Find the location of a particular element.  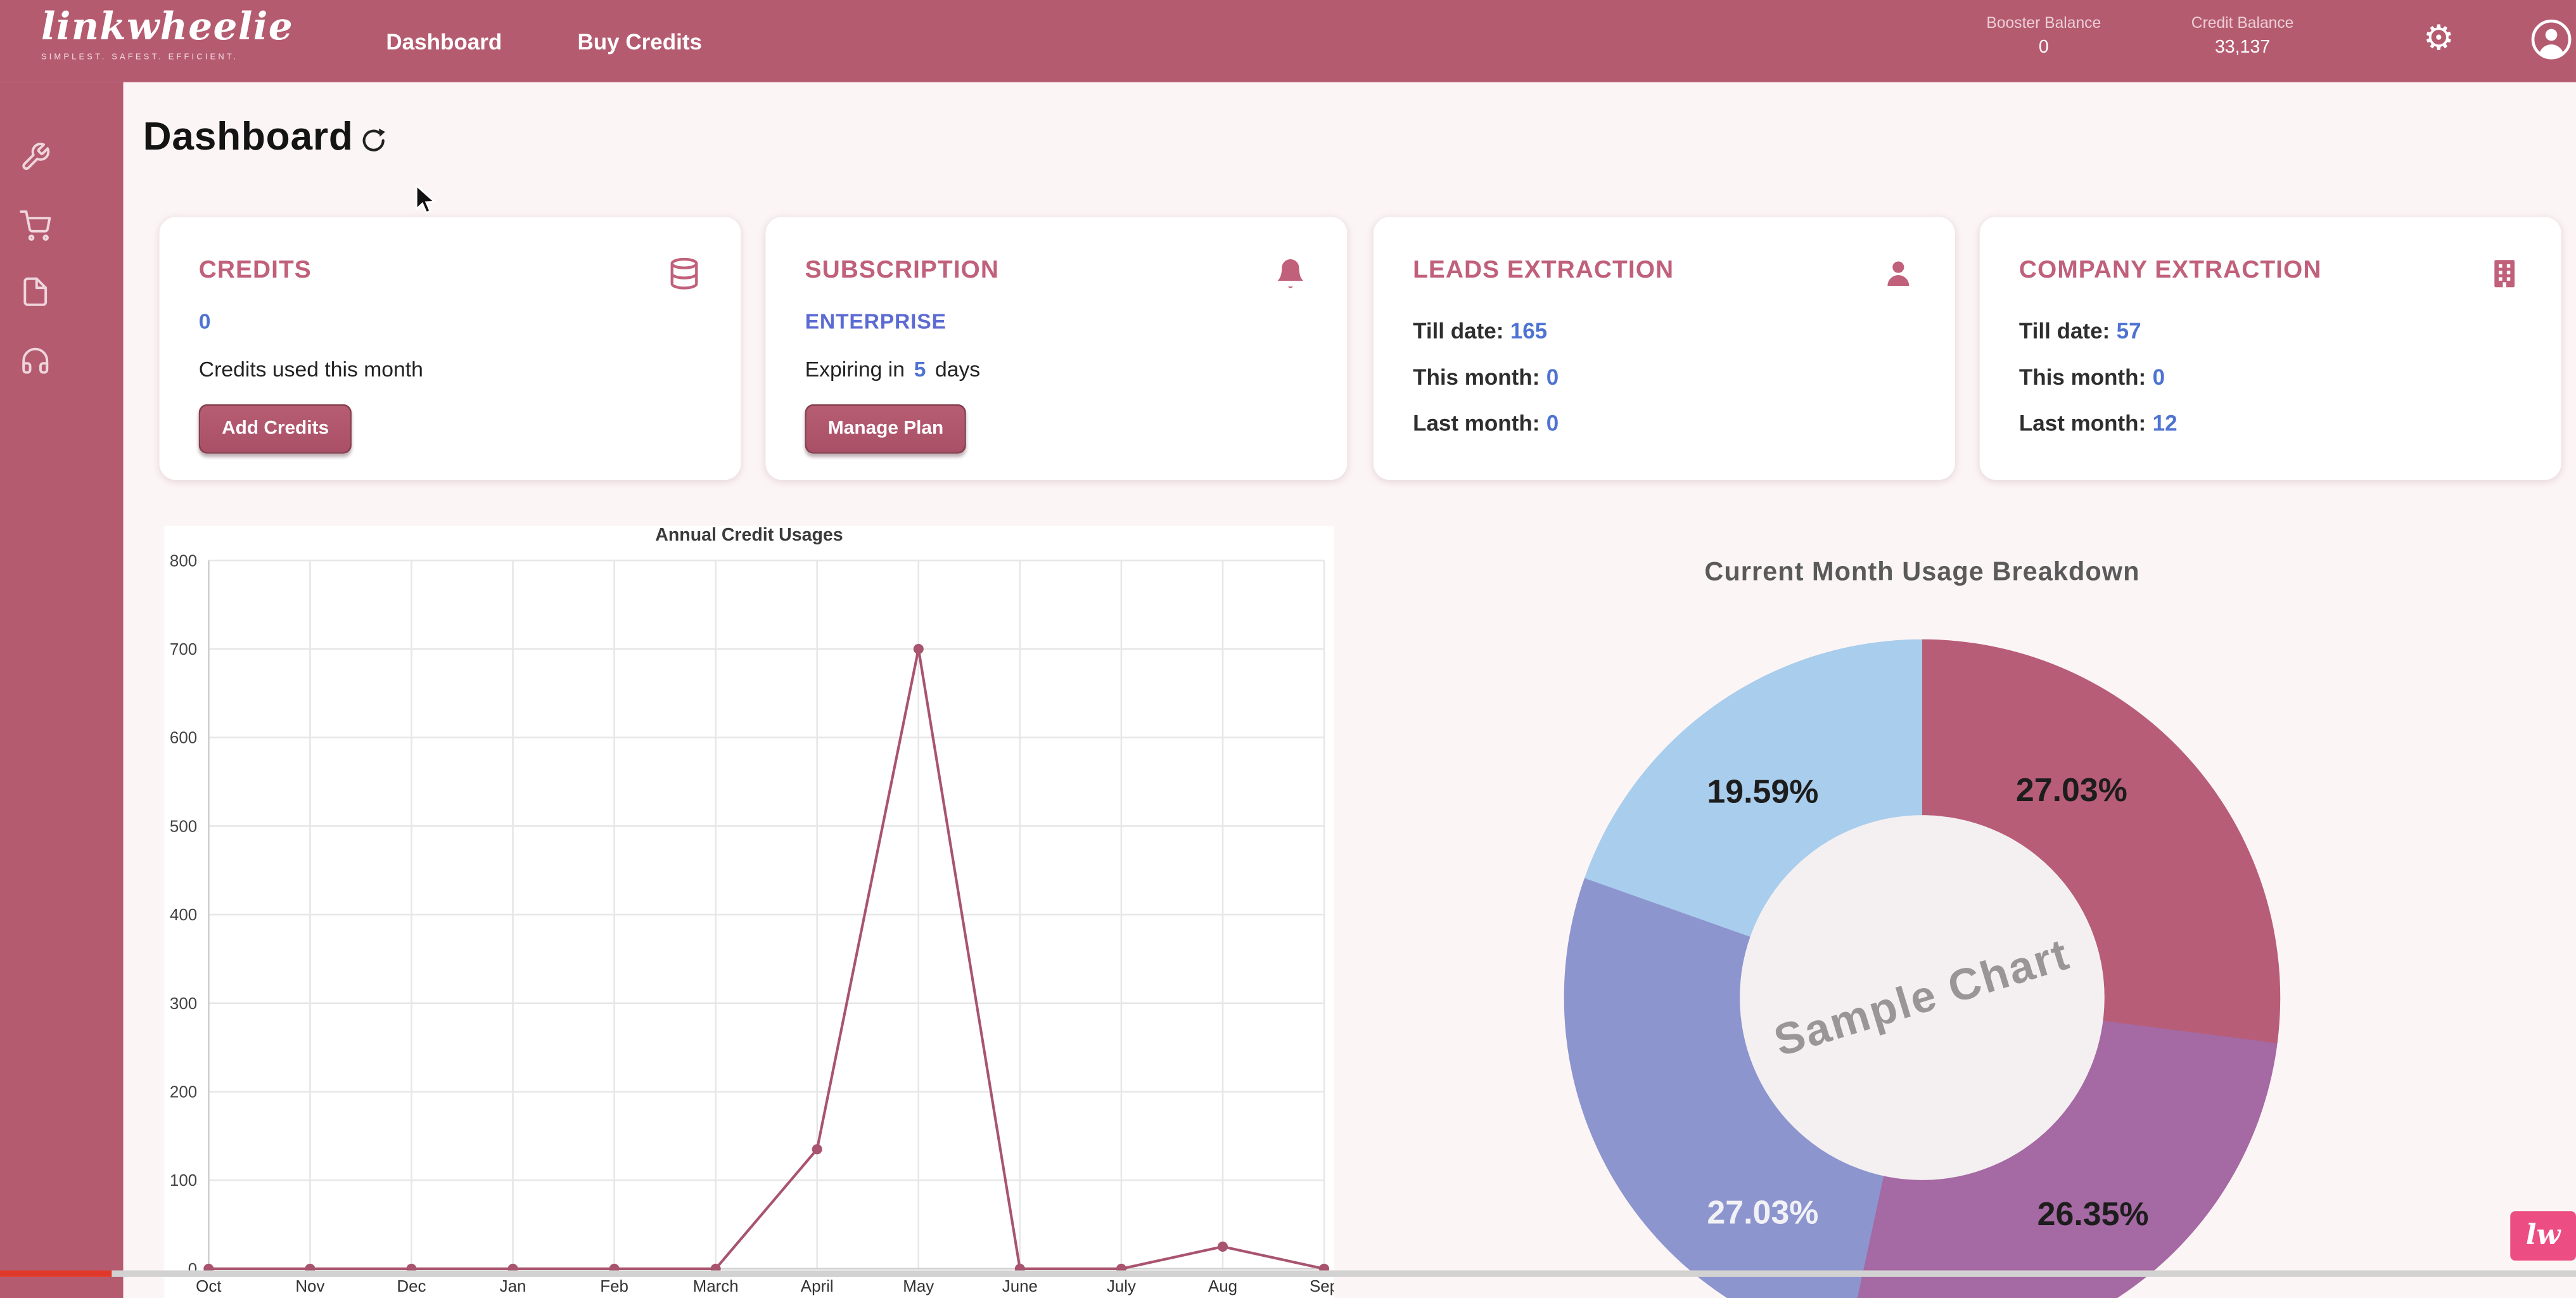

company-this-month-row: This month: 0 is located at coordinates (2271, 377).